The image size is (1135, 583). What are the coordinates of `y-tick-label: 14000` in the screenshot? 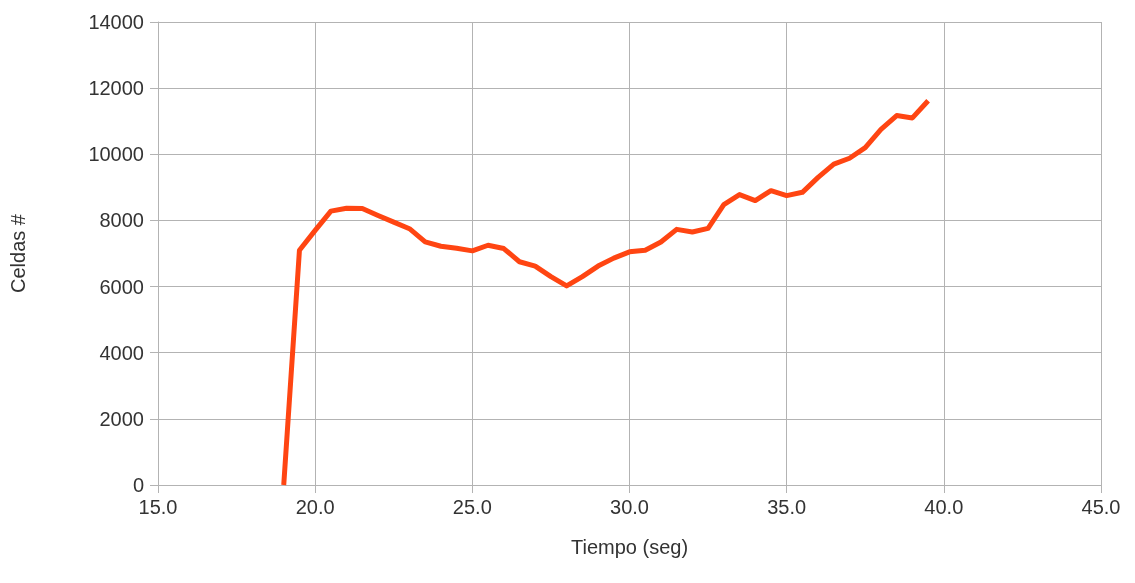 It's located at (116, 22).